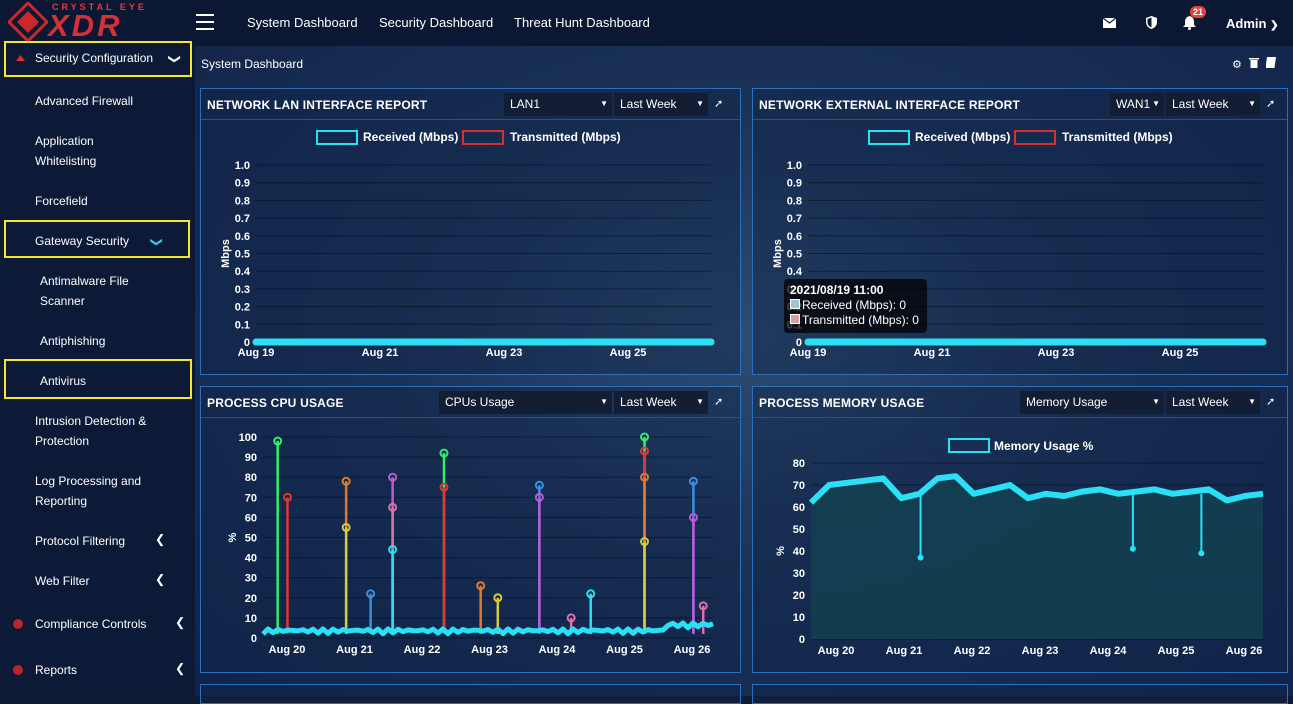 The width and height of the screenshot is (1293, 704). What do you see at coordinates (97, 23) in the screenshot?
I see `crystal-eye-logo: CRYSTAL EYE XDR` at bounding box center [97, 23].